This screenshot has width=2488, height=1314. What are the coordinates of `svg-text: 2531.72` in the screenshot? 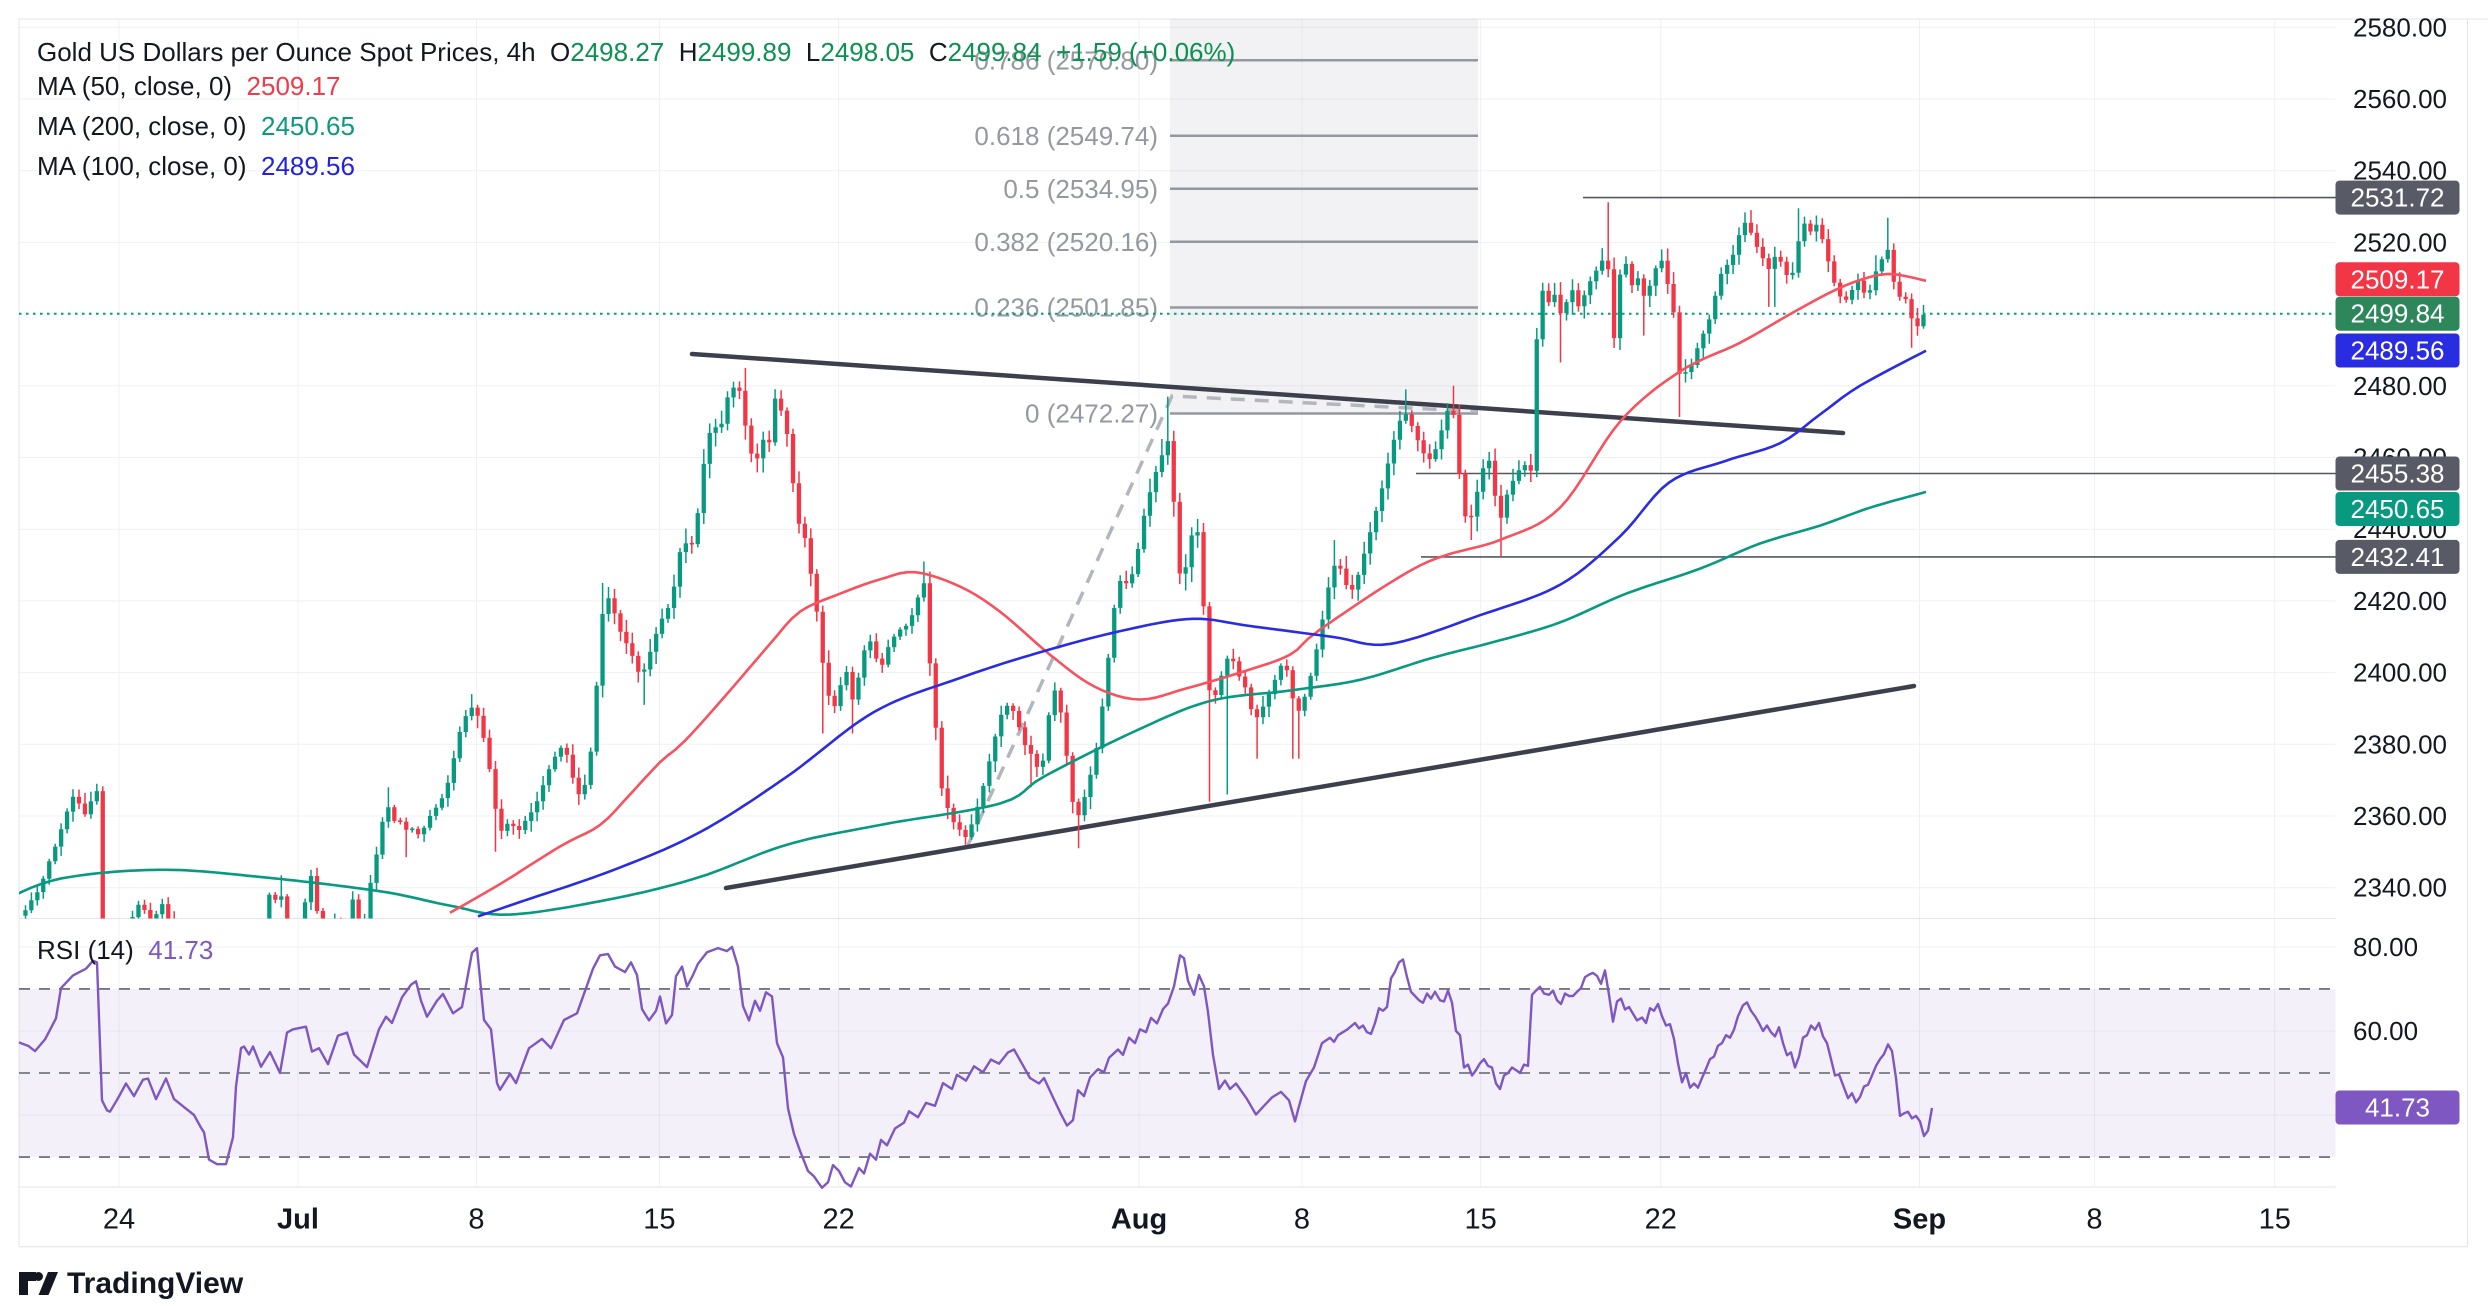 It's located at (2398, 198).